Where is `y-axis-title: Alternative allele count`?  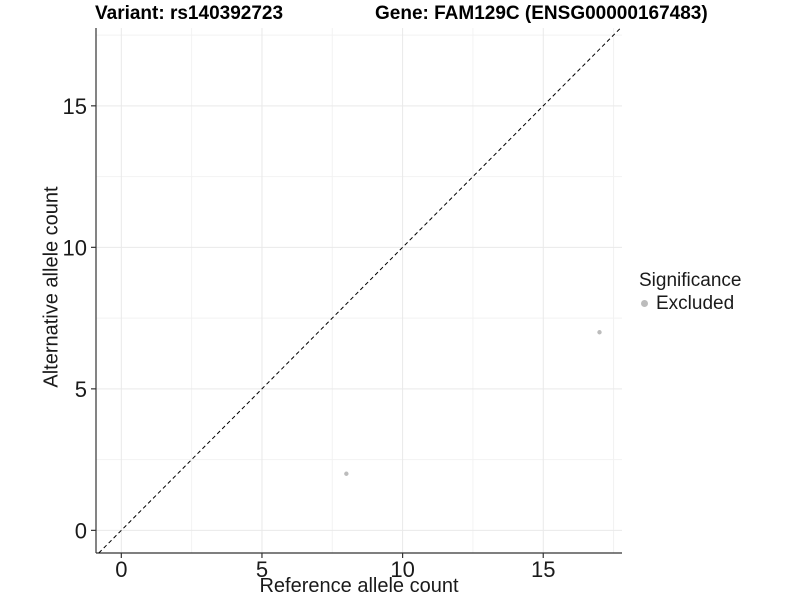 y-axis-title: Alternative allele count is located at coordinates (51, 287).